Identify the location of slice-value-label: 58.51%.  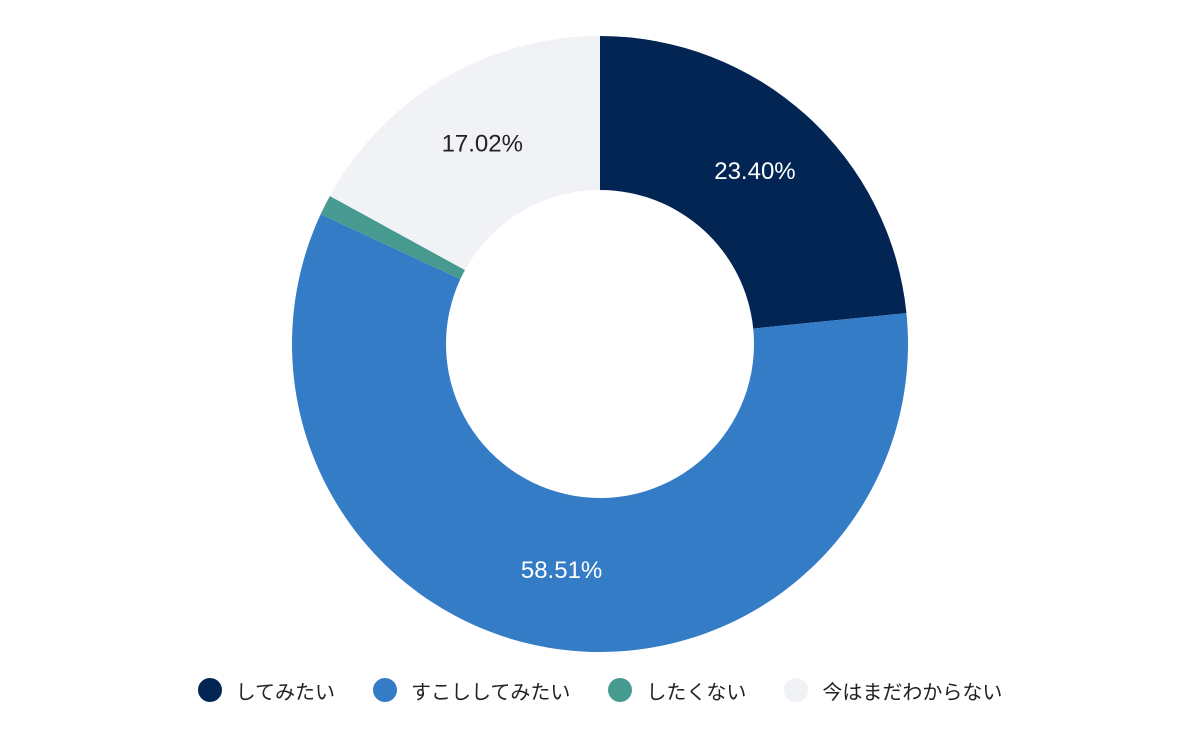
(561, 570).